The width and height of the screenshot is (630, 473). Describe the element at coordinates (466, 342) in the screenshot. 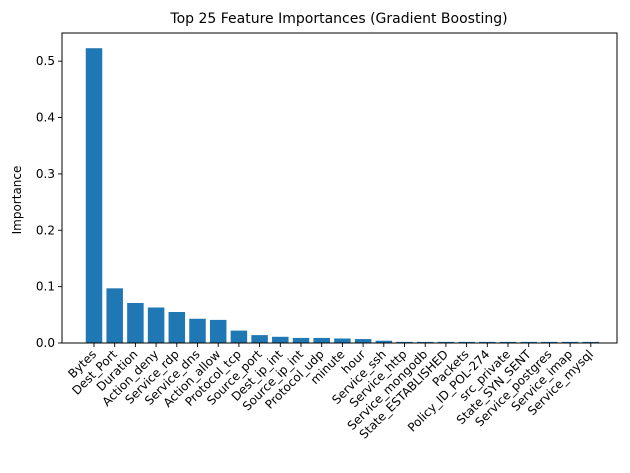

I see `bar-Packets` at that location.